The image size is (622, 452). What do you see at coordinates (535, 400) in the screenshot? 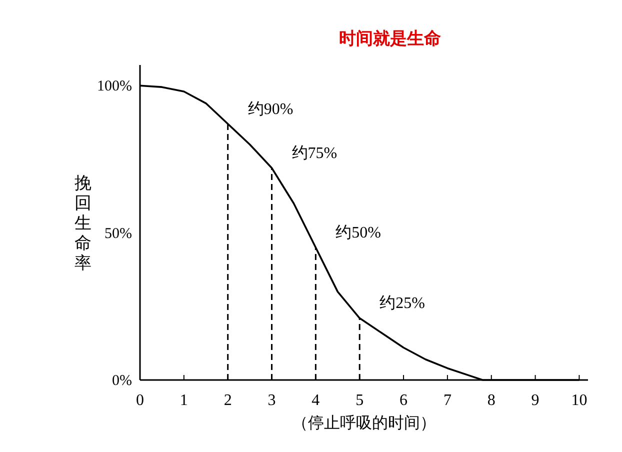
I see `x-tick-label: 9` at bounding box center [535, 400].